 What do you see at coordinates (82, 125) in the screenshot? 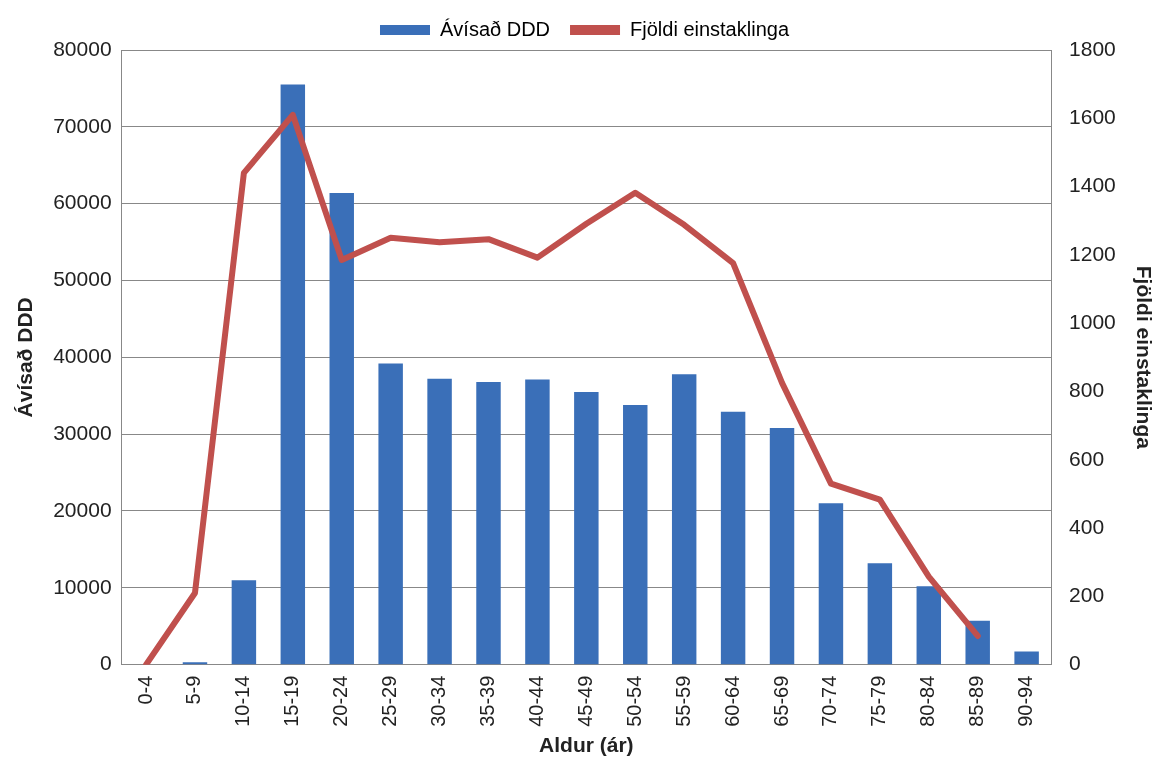
I see `y-tick-label: 70000` at bounding box center [82, 125].